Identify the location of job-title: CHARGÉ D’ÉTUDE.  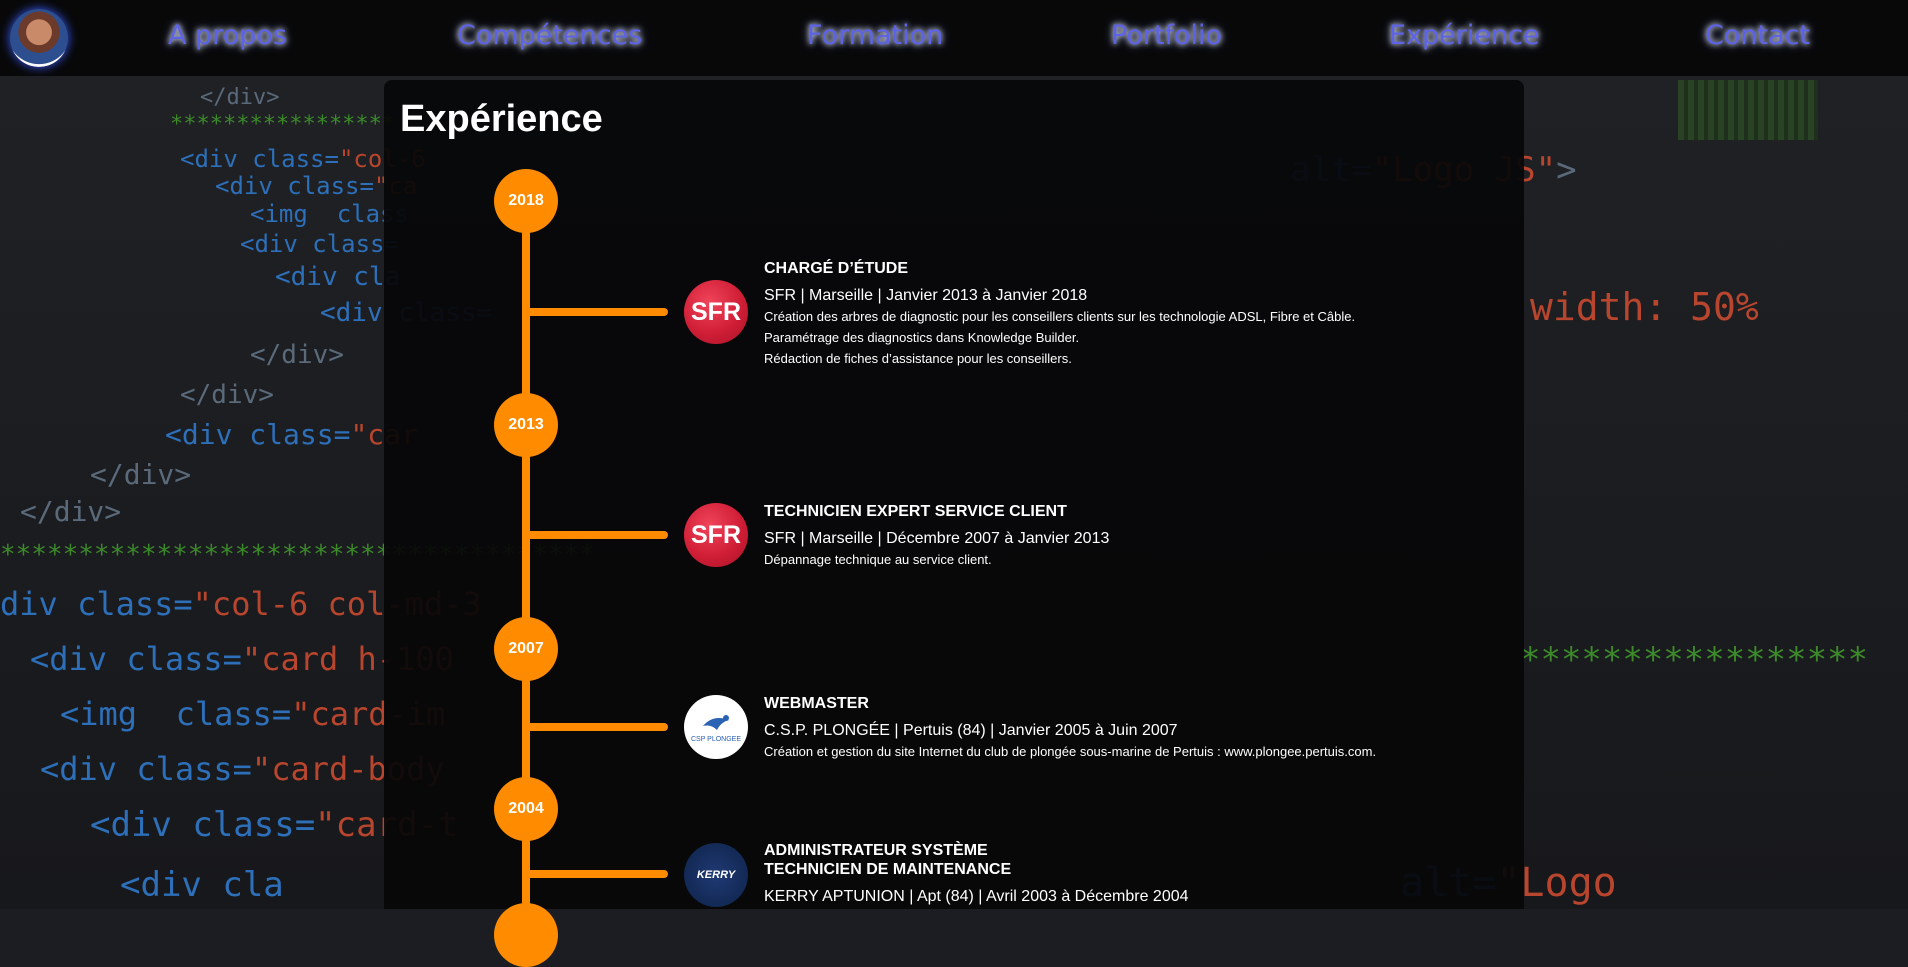
(836, 268).